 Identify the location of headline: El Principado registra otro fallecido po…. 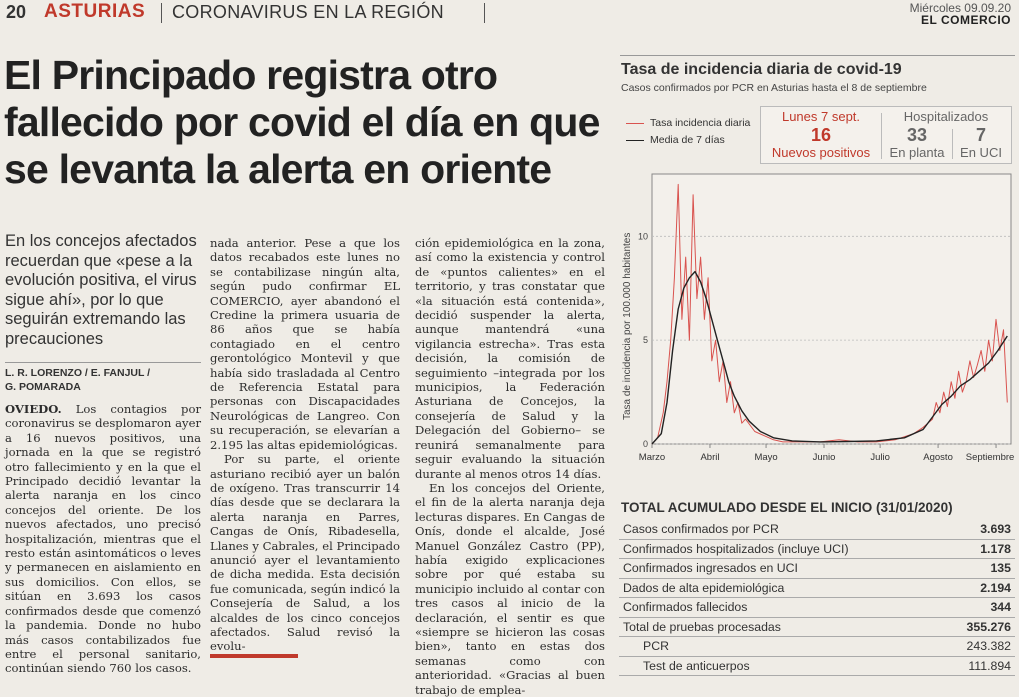
(304, 122).